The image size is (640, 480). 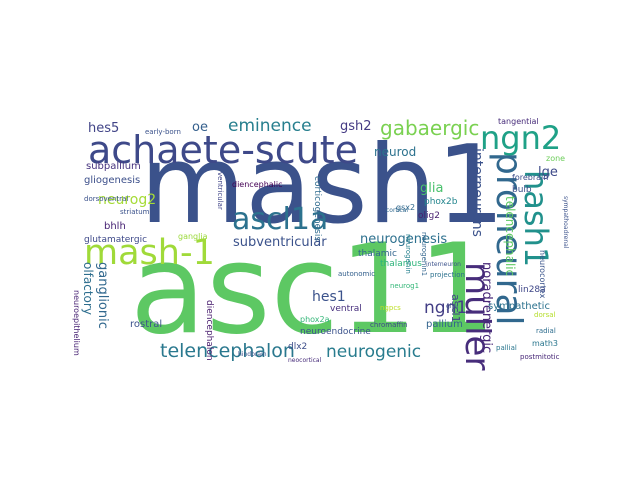 What do you see at coordinates (521, 138) in the screenshot?
I see `cloud-word: ngn2` at bounding box center [521, 138].